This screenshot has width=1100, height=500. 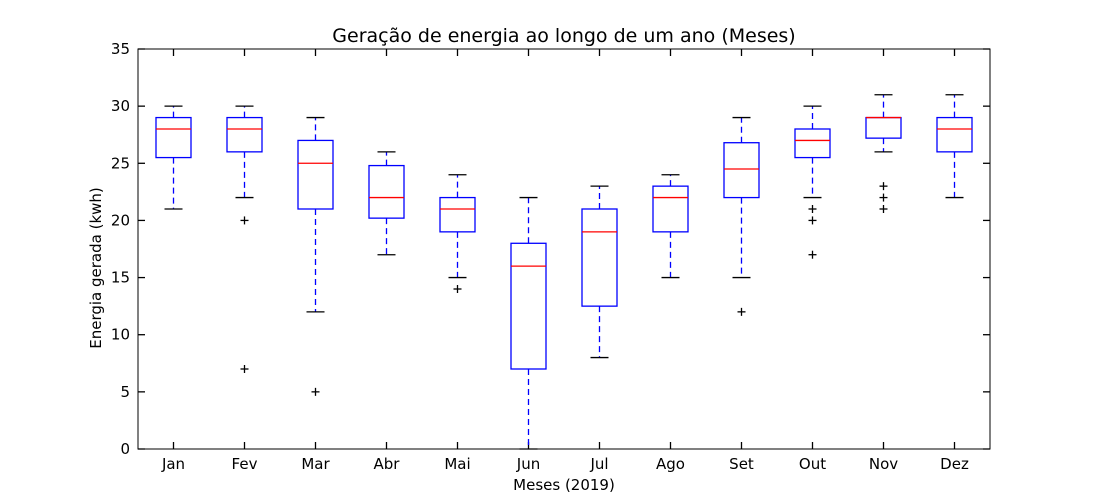 I want to click on x-tick-label: Mai, so click(x=457, y=464).